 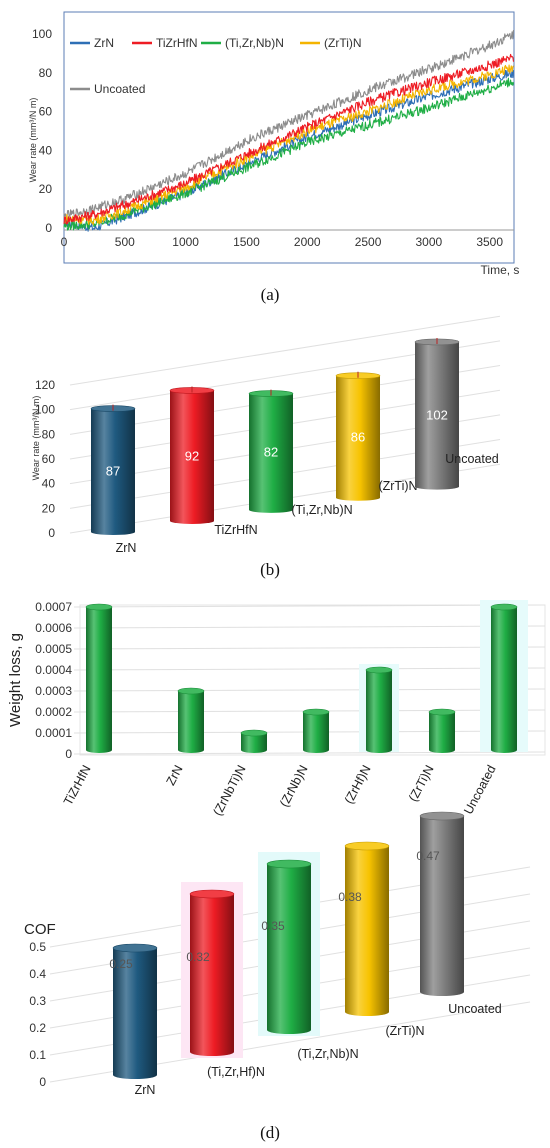 I want to click on data-label: 86, so click(x=358, y=437).